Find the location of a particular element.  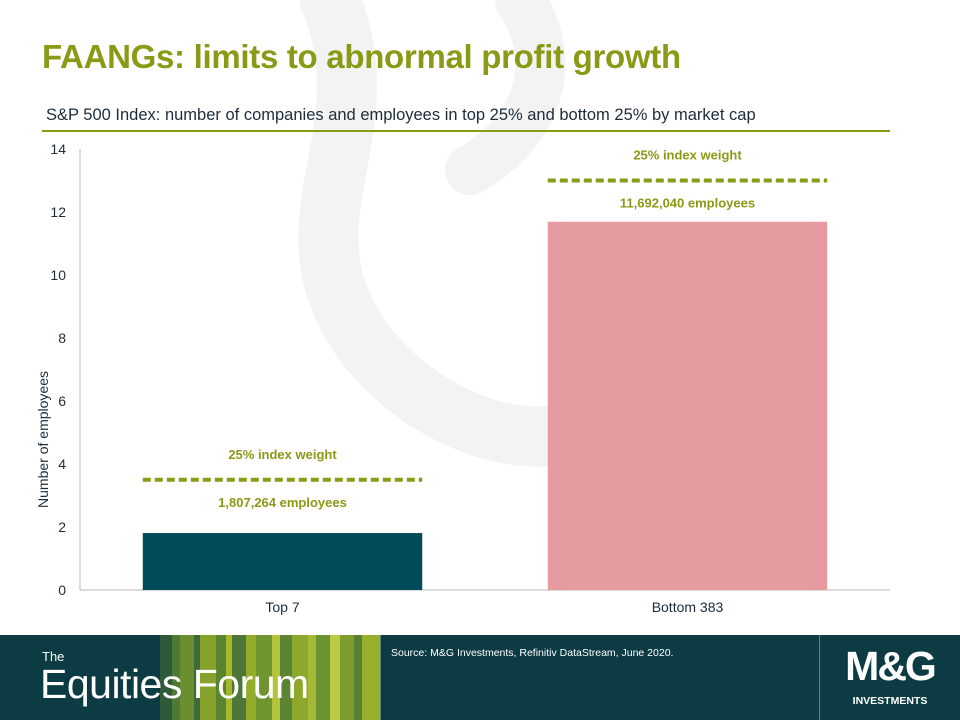

y-tick-label: 6 is located at coordinates (62, 401).